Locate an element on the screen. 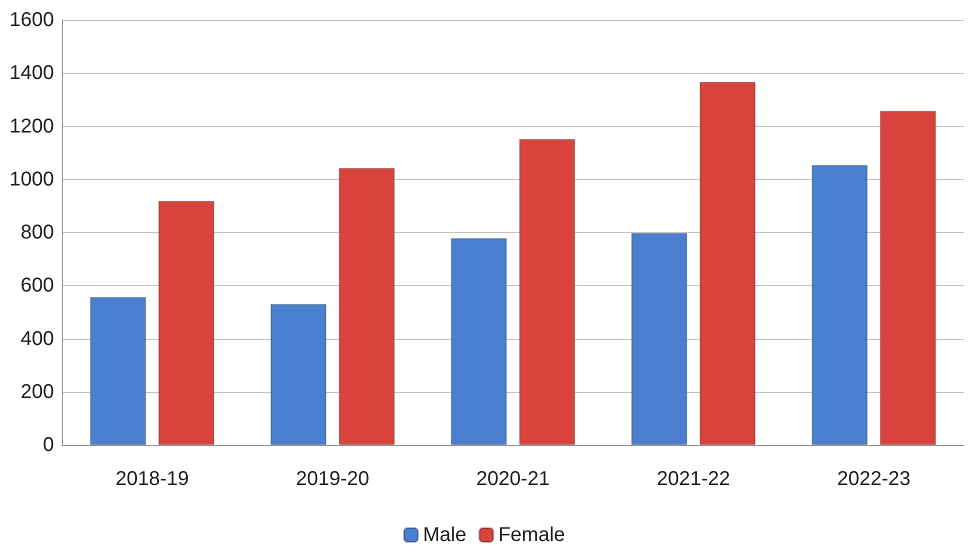 The image size is (968, 555). y-tick-label: 200 is located at coordinates (37, 391).